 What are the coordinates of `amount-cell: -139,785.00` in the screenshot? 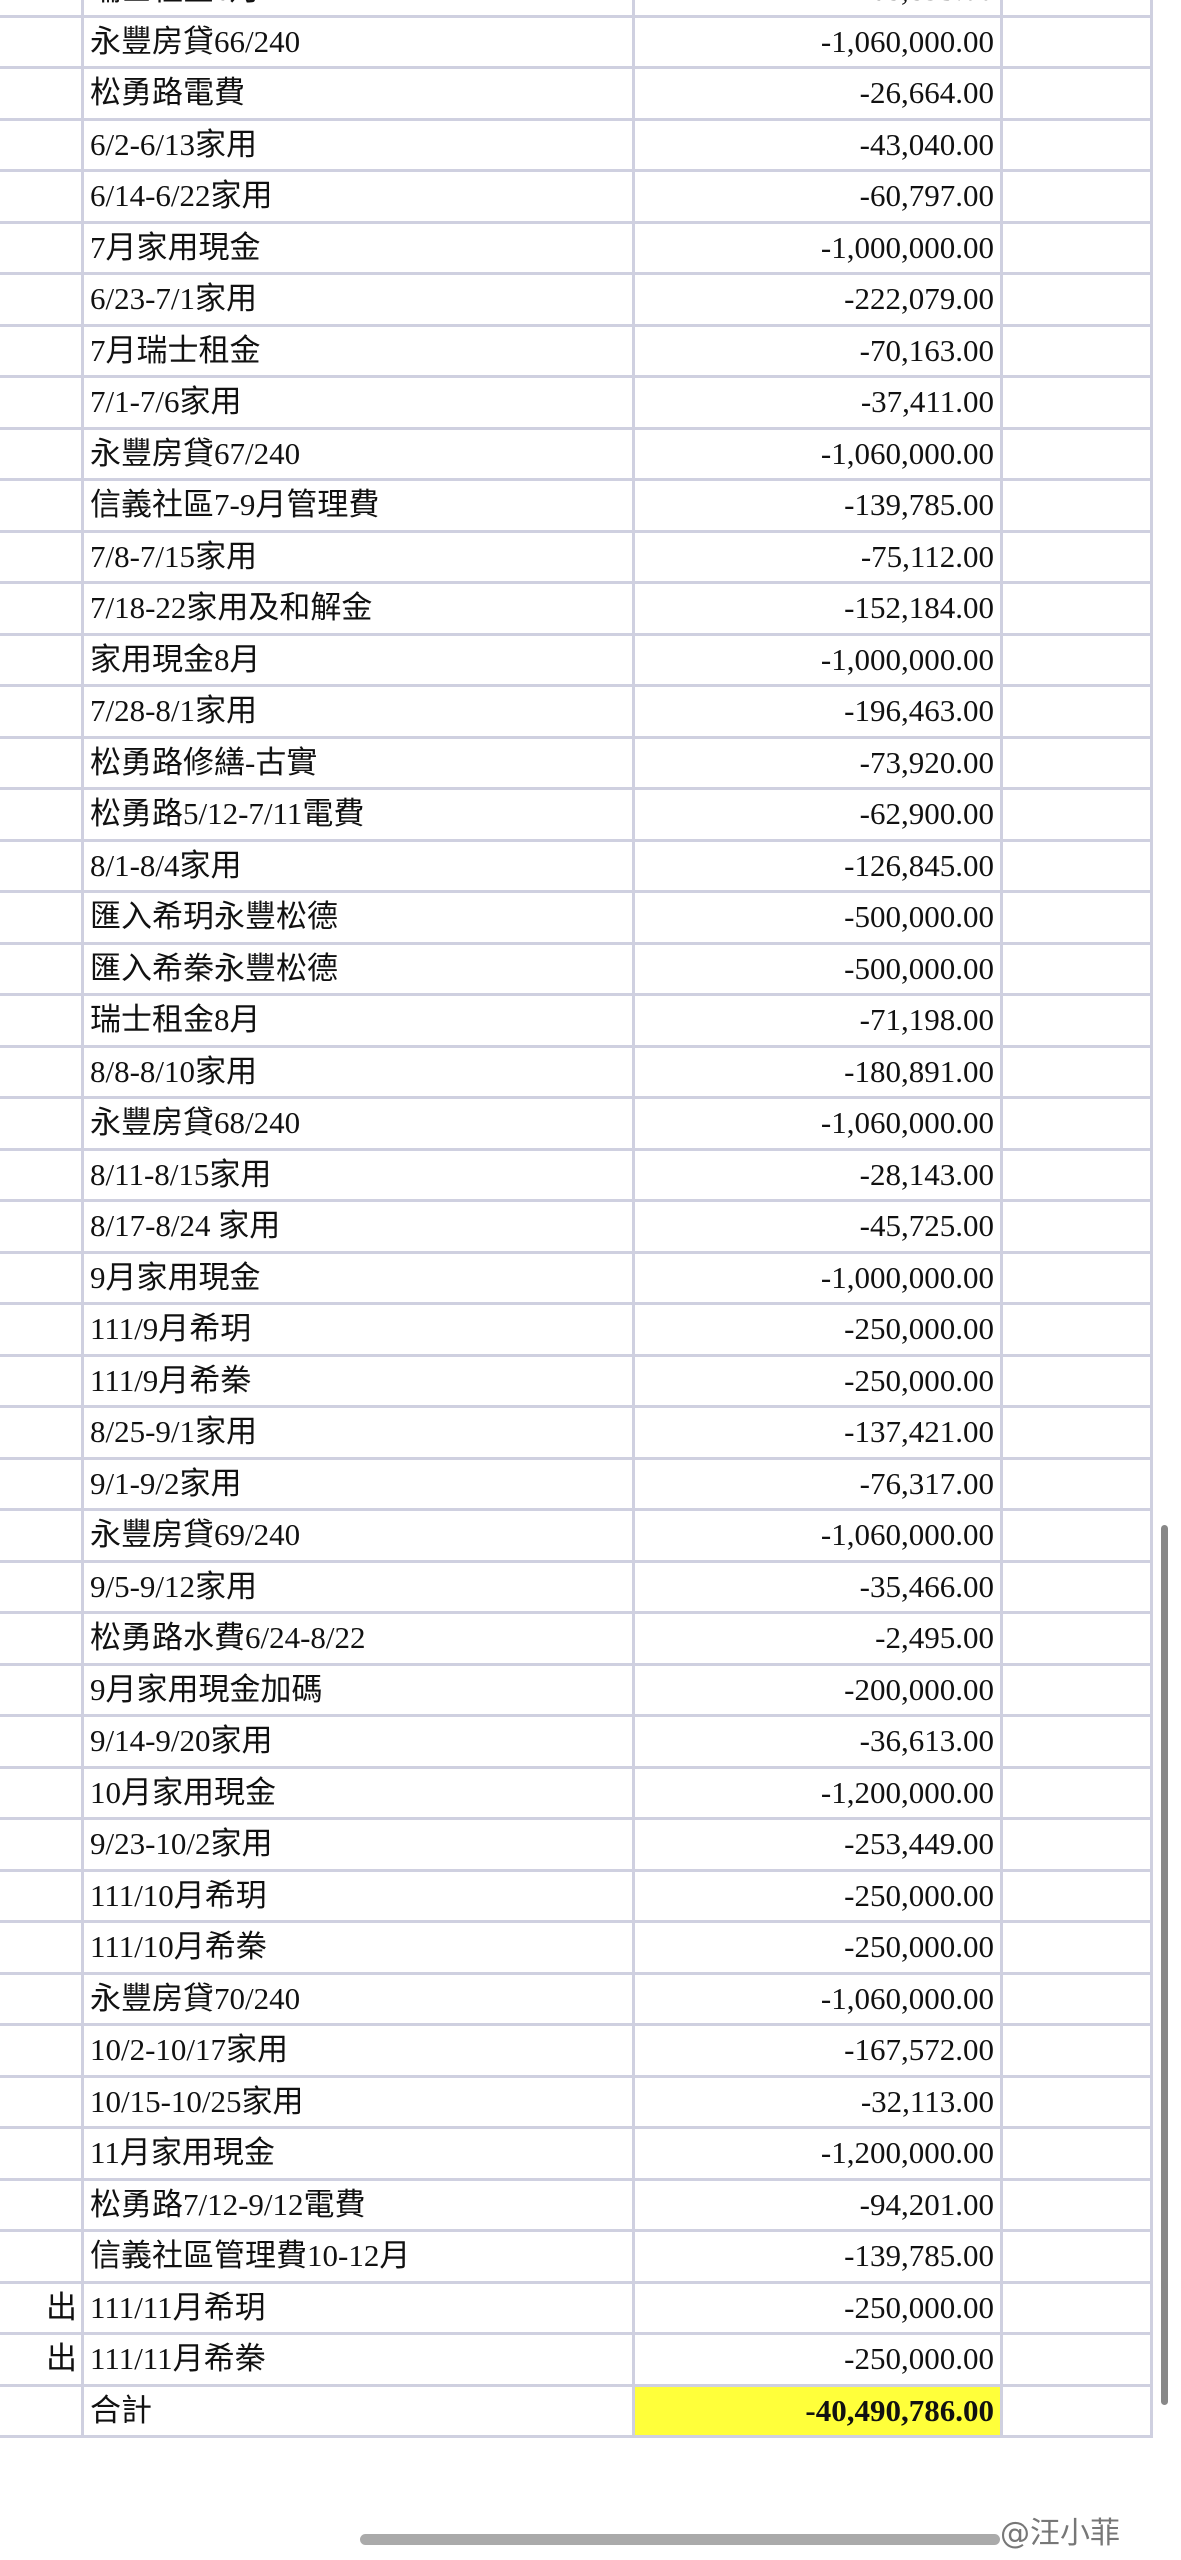 It's located at (819, 2258).